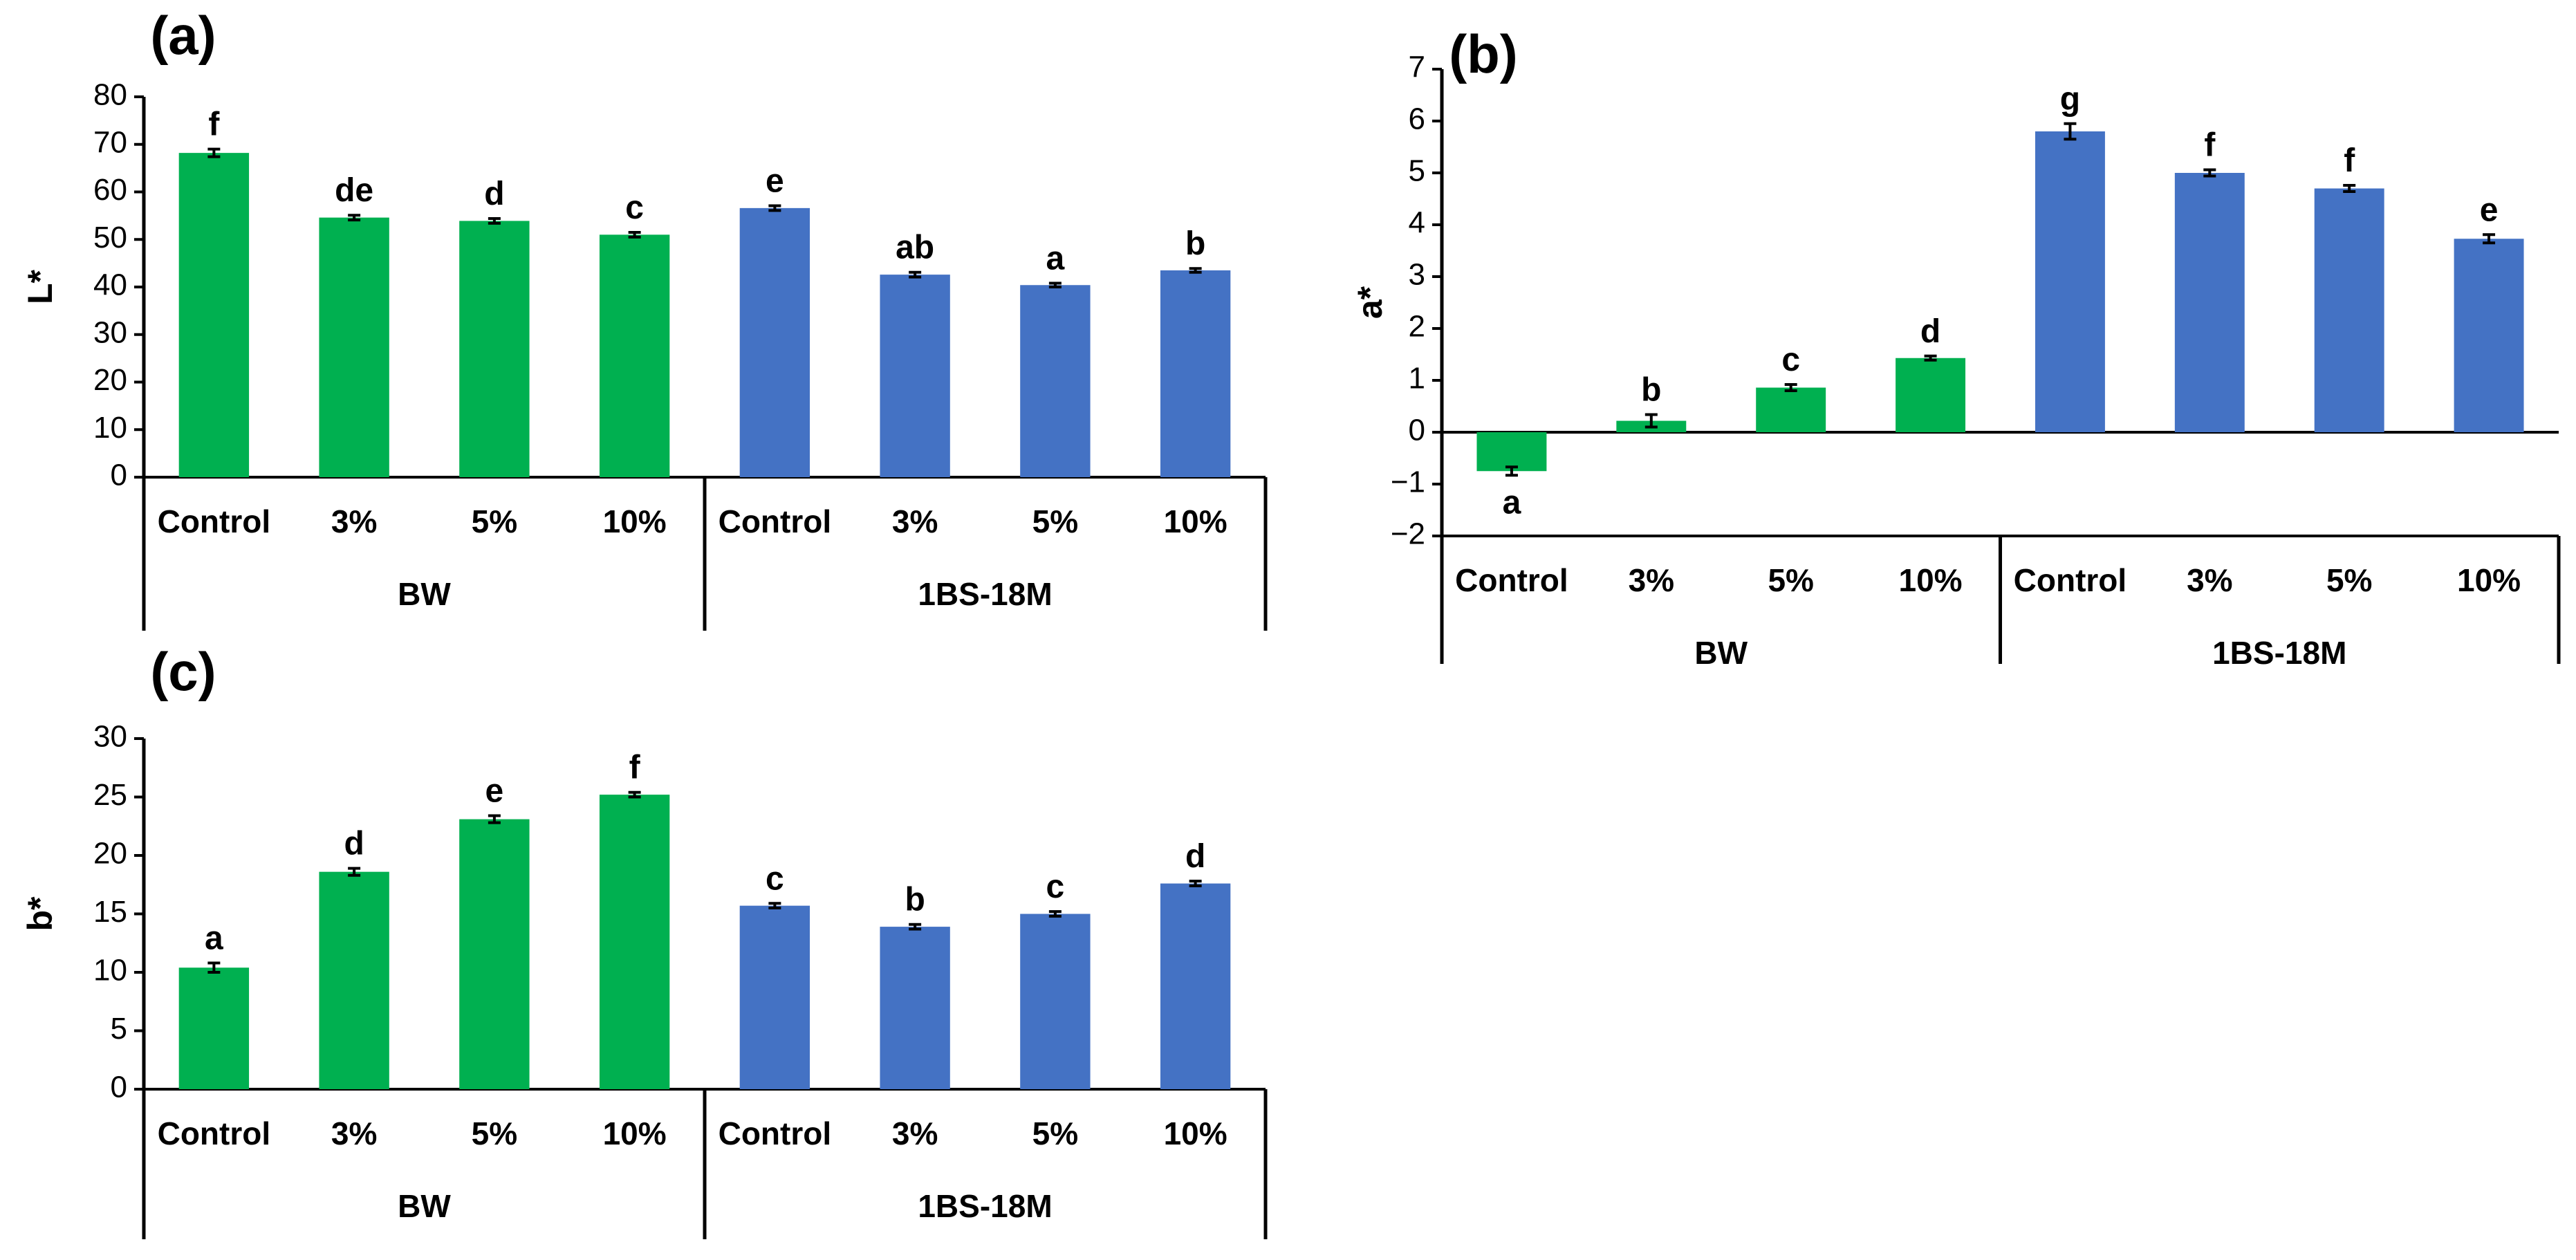 This screenshot has height=1260, width=2576. Describe the element at coordinates (1408, 534) in the screenshot. I see `y-tick-label: −2` at that location.